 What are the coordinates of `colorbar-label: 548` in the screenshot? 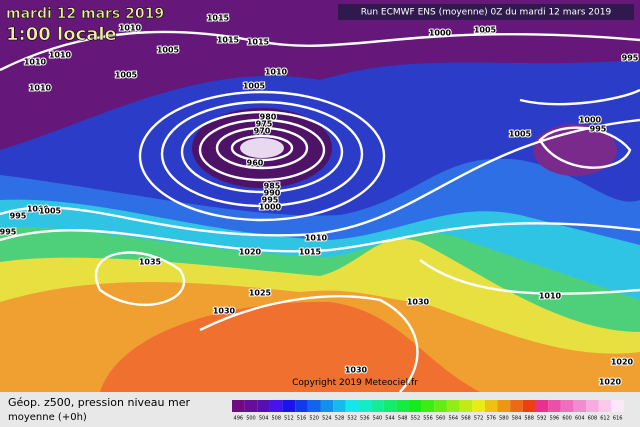 It's located at (403, 419).